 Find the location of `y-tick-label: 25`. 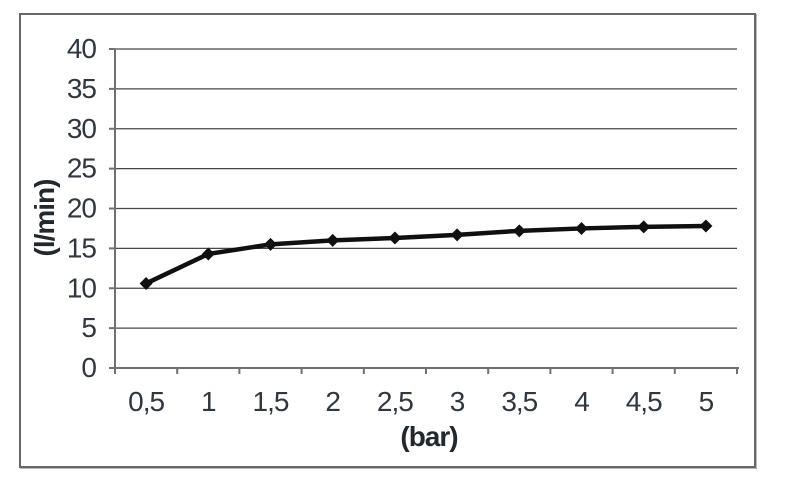

y-tick-label: 25 is located at coordinates (82, 168).